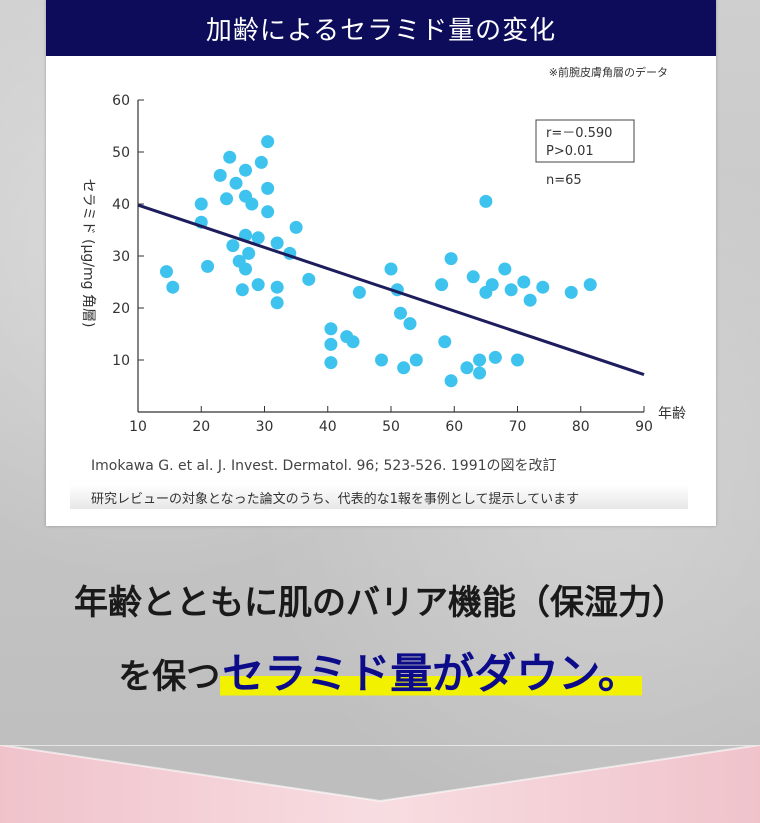 The height and width of the screenshot is (823, 760). Describe the element at coordinates (121, 153) in the screenshot. I see `y-tick-label: 50` at that location.